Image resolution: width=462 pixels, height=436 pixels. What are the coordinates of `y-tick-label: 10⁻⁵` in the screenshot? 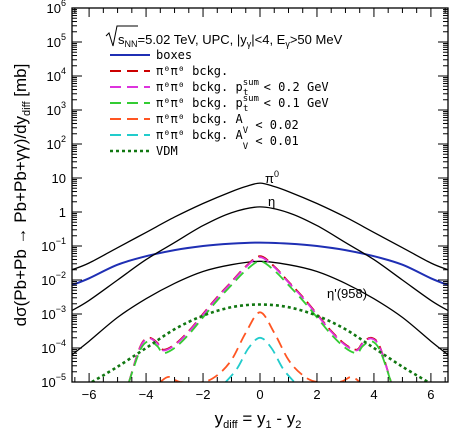 It's located at (53, 381).